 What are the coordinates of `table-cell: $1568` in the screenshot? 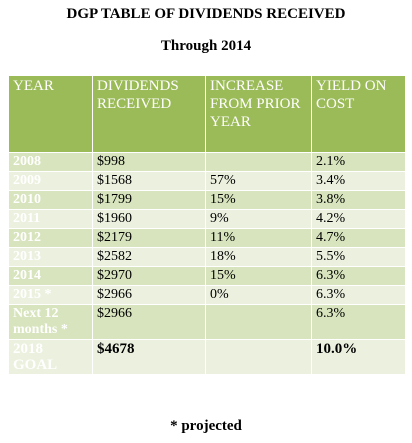 It's located at (149, 181).